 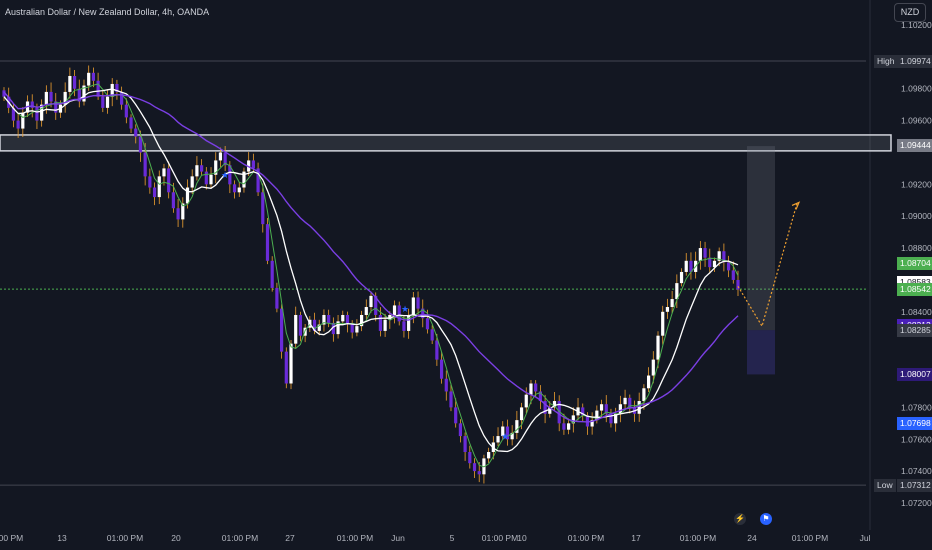 What do you see at coordinates (916, 89) in the screenshot?
I see `y-tick-label: 1.09800` at bounding box center [916, 89].